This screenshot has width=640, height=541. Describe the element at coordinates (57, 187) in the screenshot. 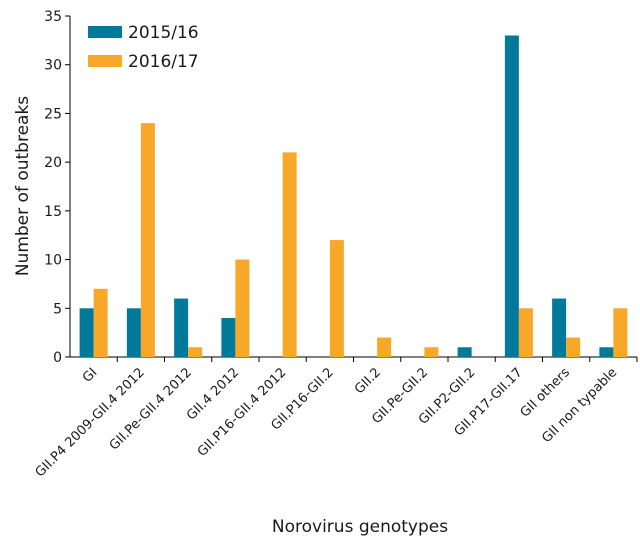

I see `y-axis: 0 5 10 15 20 25 30 35` at that location.